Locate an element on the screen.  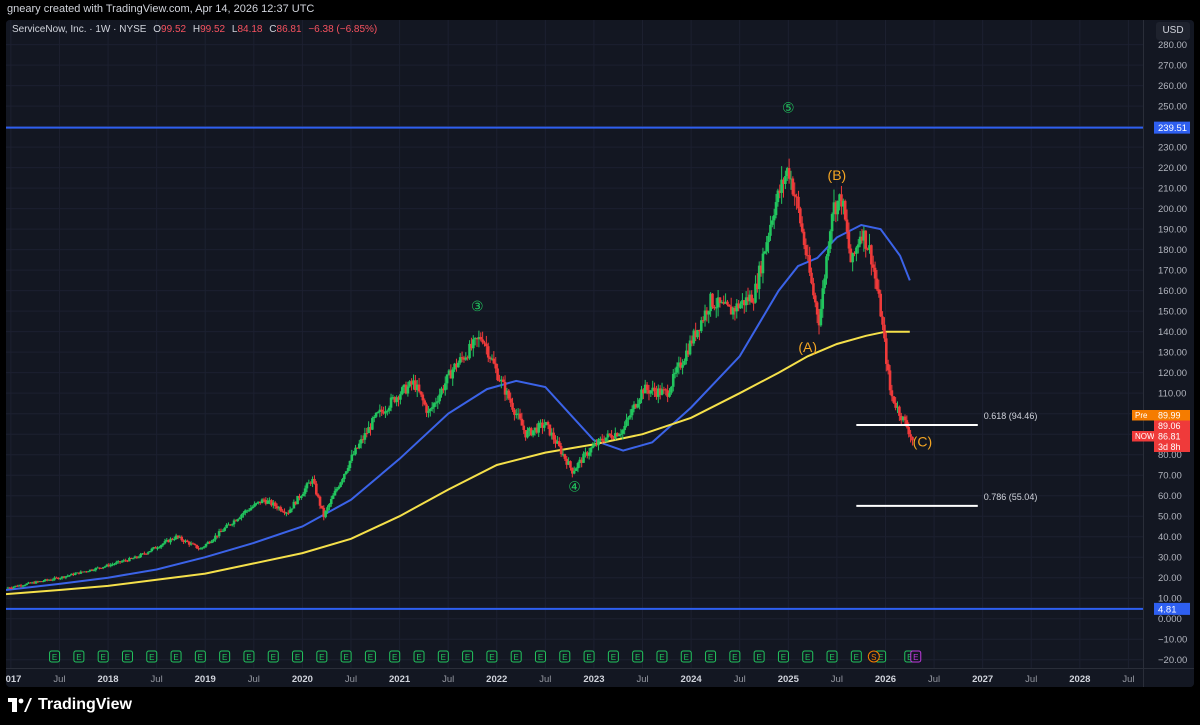
future-earnings-marker is located at coordinates (916, 656).